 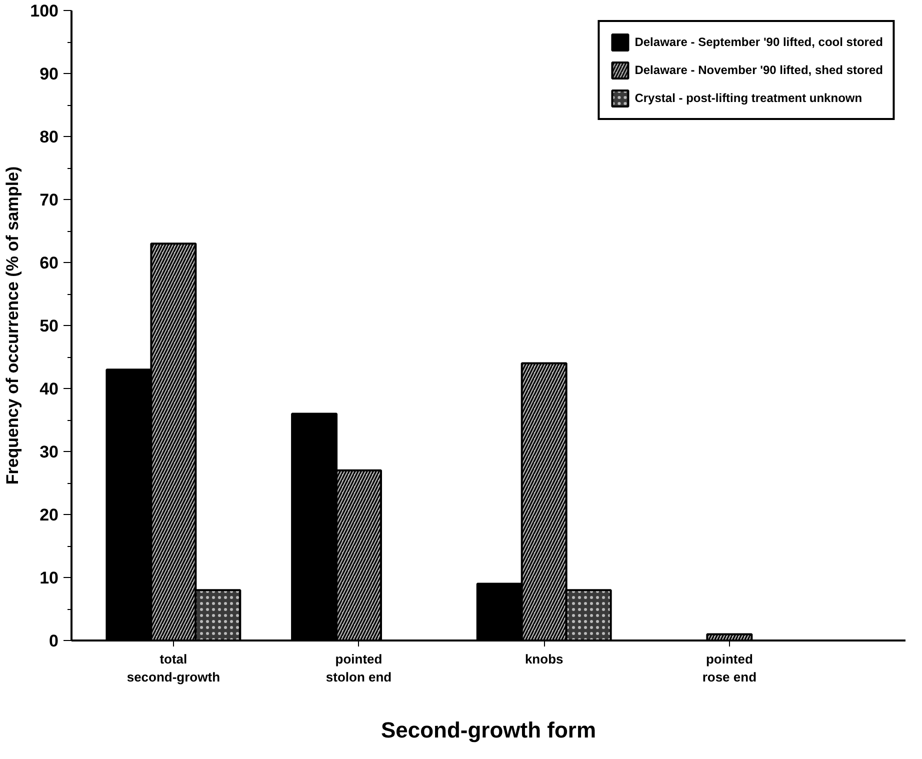 What do you see at coordinates (359, 668) in the screenshot?
I see `x-tick-label: pointed stolon end` at bounding box center [359, 668].